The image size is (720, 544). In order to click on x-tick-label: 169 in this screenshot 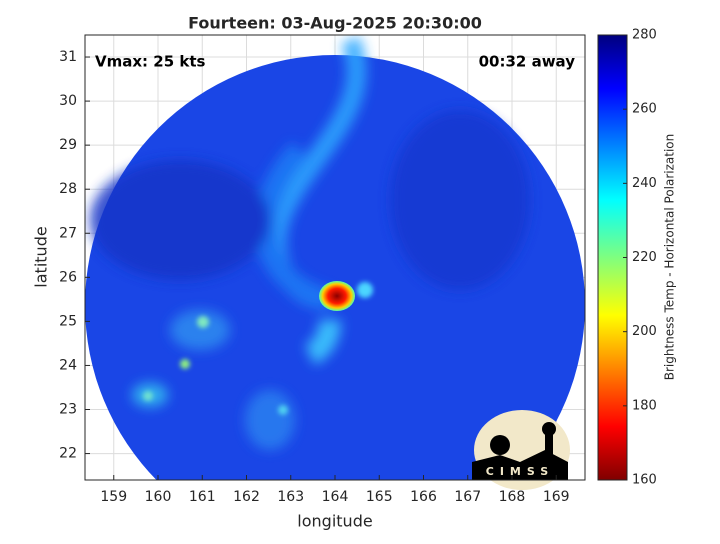, I will do `click(556, 497)`.